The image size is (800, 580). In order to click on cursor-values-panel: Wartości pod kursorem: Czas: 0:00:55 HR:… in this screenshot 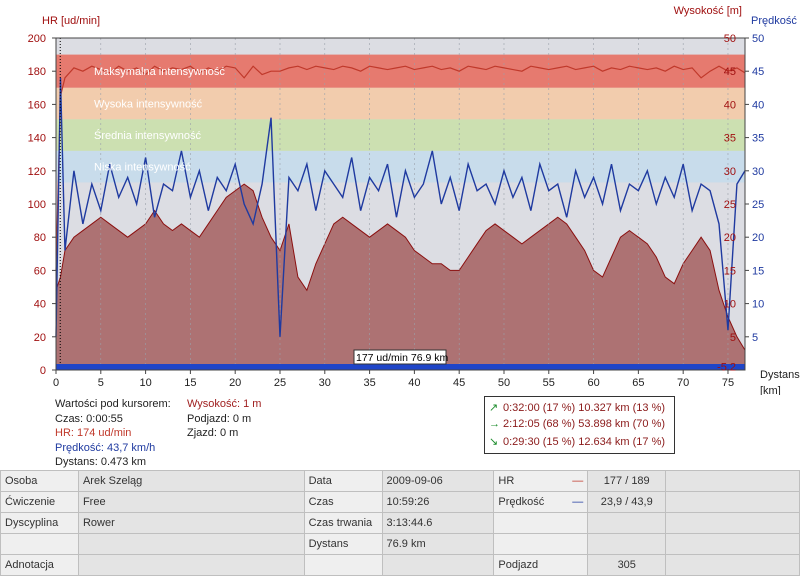, I will do `click(113, 433)`.